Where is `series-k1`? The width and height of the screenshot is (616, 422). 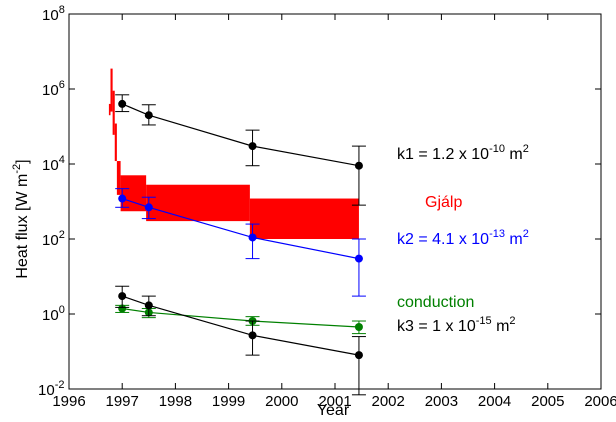
series-k1 is located at coordinates (240, 150).